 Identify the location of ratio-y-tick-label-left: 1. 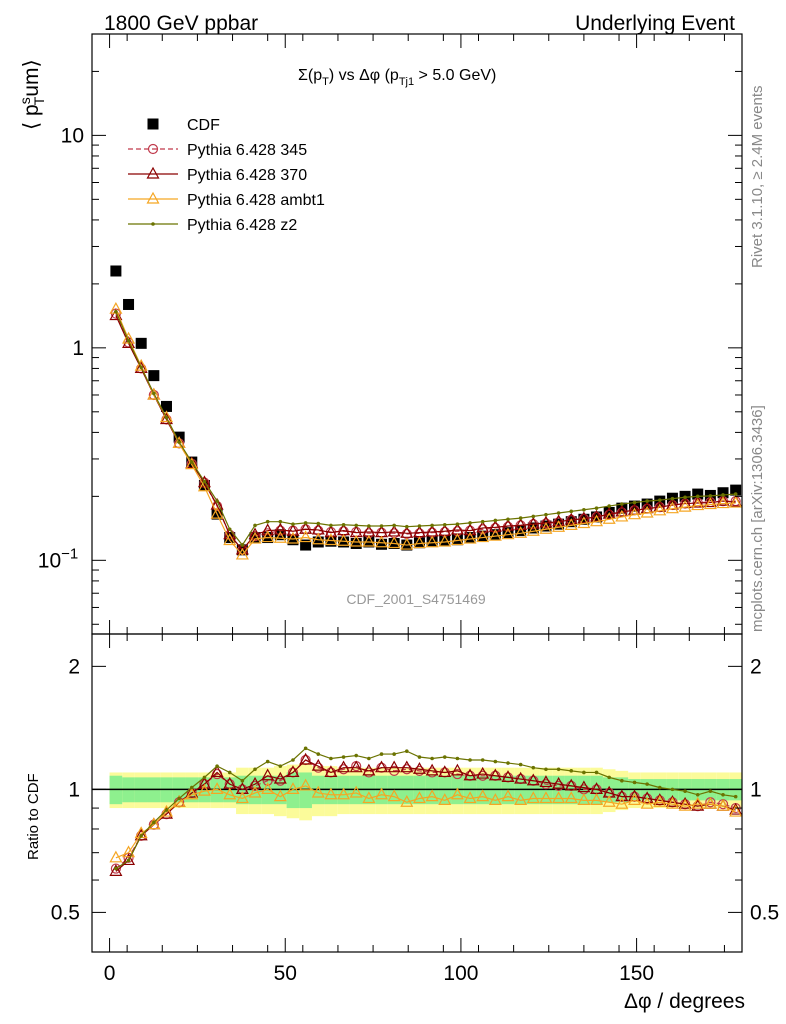
(74, 789).